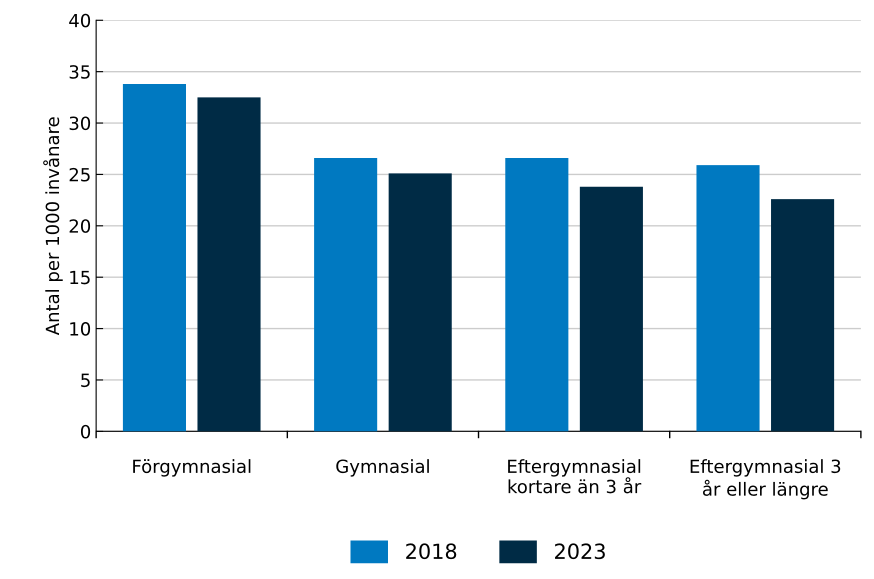  Describe the element at coordinates (80, 277) in the screenshot. I see `y-tick-label: 15` at that location.